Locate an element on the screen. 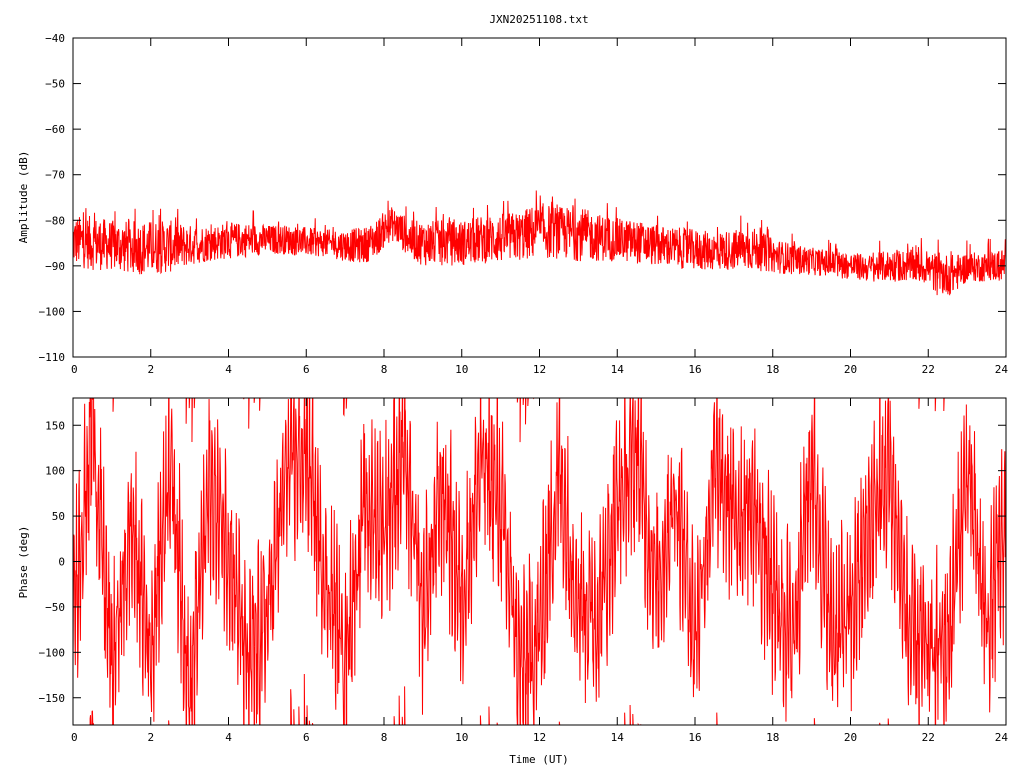 This screenshot has width=1024, height=768. y-tick-label: −150 is located at coordinates (52, 698).